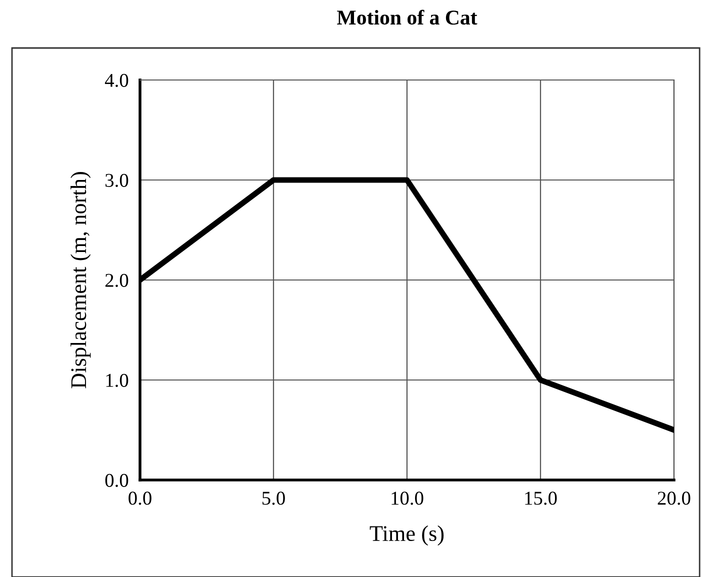  What do you see at coordinates (273, 498) in the screenshot?
I see `x-tick-label: 5.0` at bounding box center [273, 498].